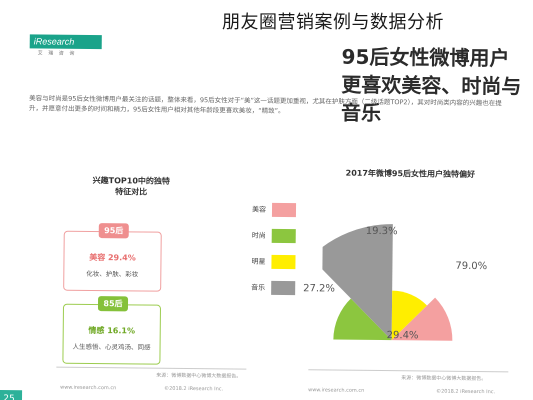  Describe the element at coordinates (402, 336) in the screenshot. I see `data-label: 29.4%` at that location.